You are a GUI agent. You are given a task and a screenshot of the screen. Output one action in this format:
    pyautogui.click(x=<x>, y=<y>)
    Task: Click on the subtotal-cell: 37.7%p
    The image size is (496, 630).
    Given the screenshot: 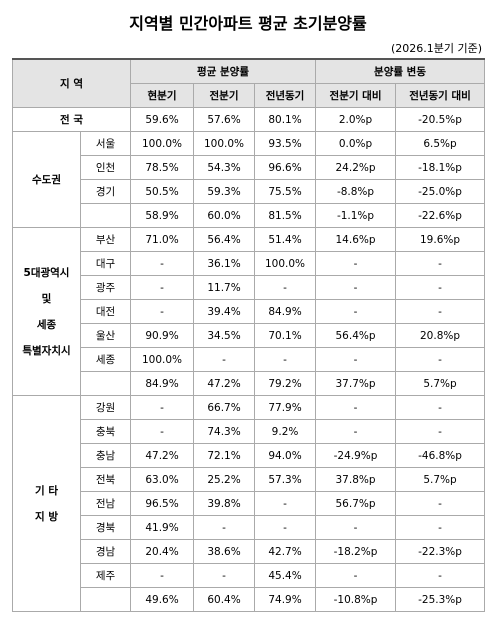 What is the action you would take?
    pyautogui.click(x=356, y=383)
    